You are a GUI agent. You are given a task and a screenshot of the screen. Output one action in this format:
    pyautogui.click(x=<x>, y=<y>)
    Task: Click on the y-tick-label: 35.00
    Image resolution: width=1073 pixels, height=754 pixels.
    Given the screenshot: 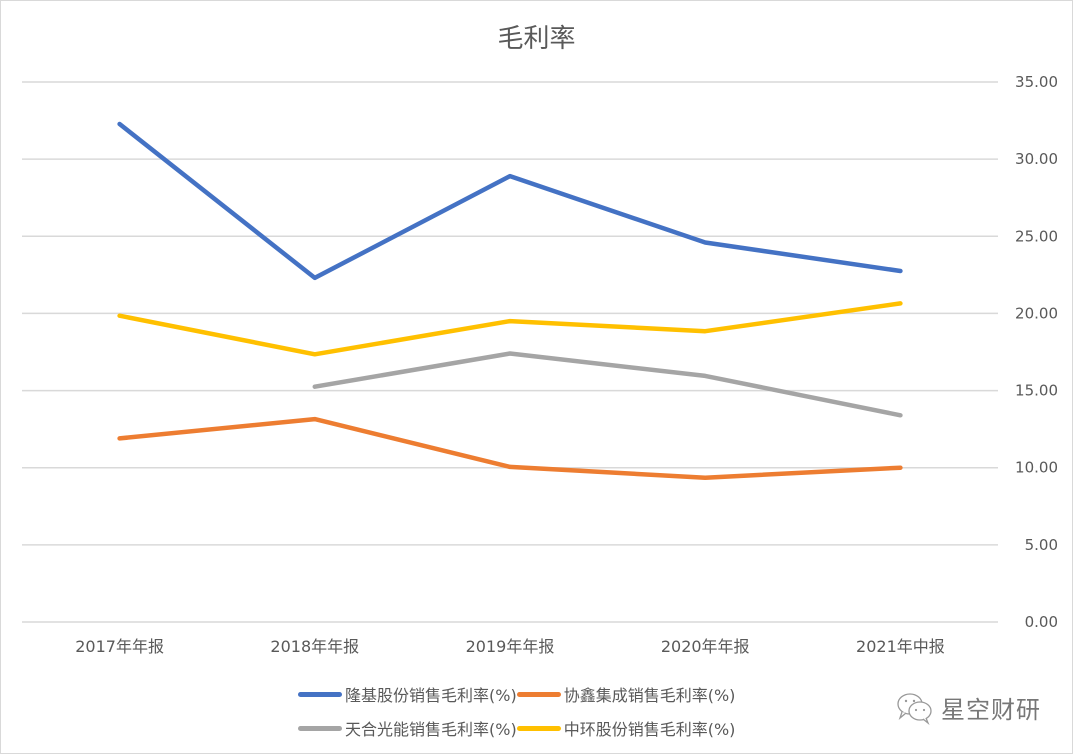 What is the action you would take?
    pyautogui.click(x=1036, y=82)
    